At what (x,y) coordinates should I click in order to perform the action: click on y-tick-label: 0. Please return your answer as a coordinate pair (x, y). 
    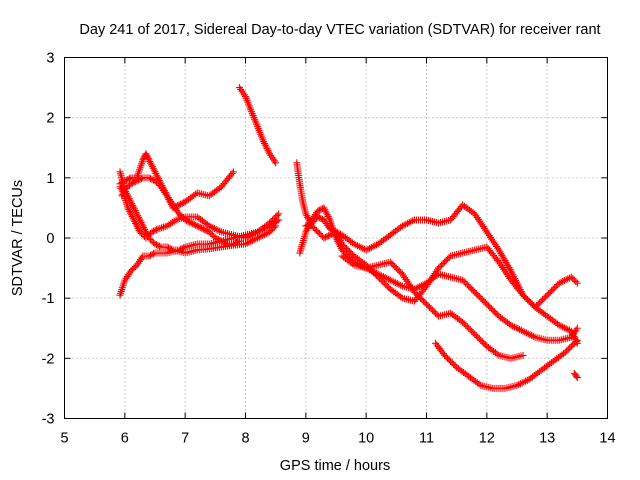
    Looking at the image, I should click on (50, 239).